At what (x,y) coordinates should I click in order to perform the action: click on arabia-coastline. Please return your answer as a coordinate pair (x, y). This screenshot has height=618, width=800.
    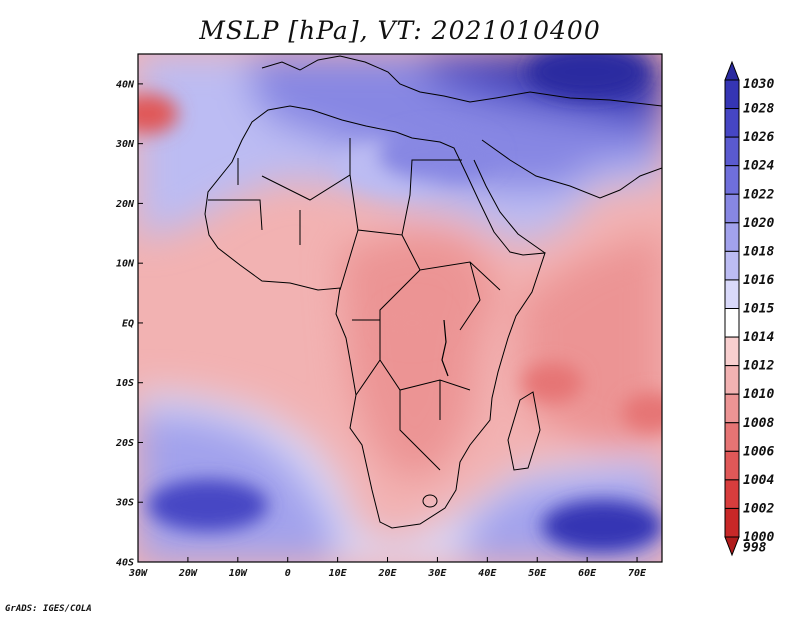
    Looking at the image, I should click on (567, 196).